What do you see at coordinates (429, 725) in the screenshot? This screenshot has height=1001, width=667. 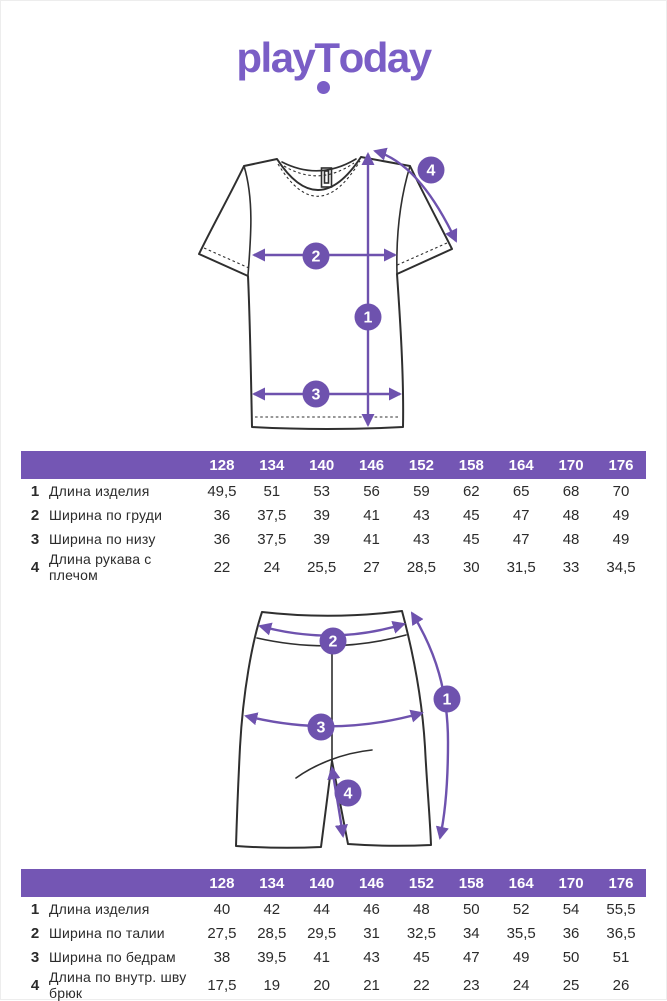 I see `shorts-arrow-length` at bounding box center [429, 725].